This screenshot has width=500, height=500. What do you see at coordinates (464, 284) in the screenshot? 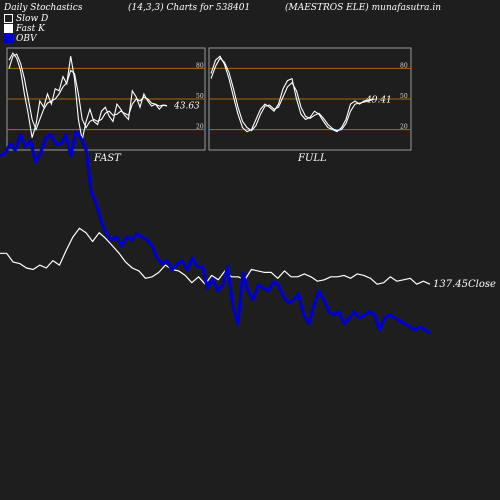
I see `close-value-label: 137.45Close` at bounding box center [464, 284].